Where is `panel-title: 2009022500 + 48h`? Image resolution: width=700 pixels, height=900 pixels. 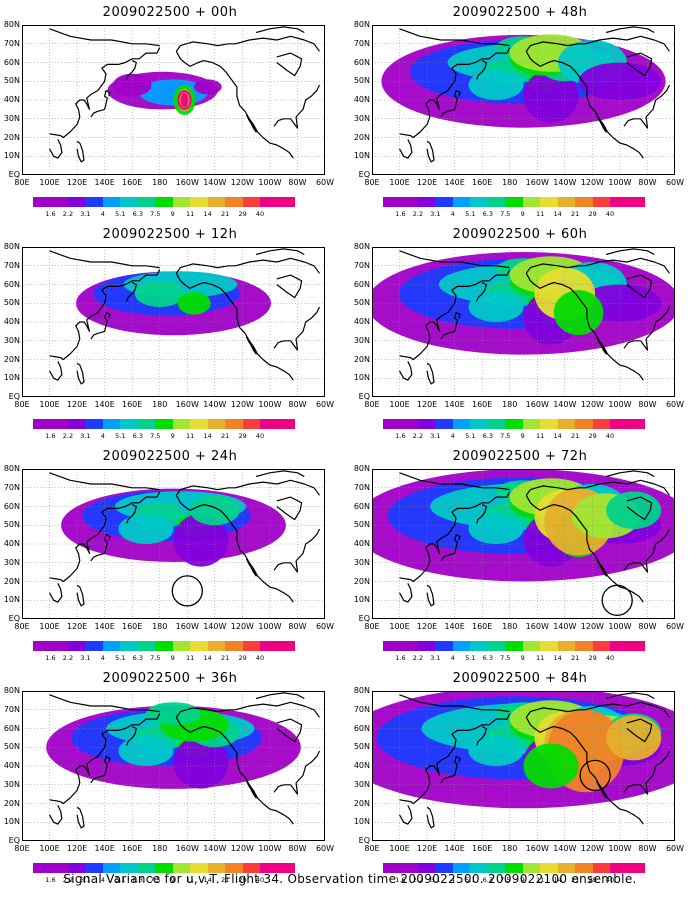
panel-title: 2009022500 + 48h is located at coordinates (520, 12).